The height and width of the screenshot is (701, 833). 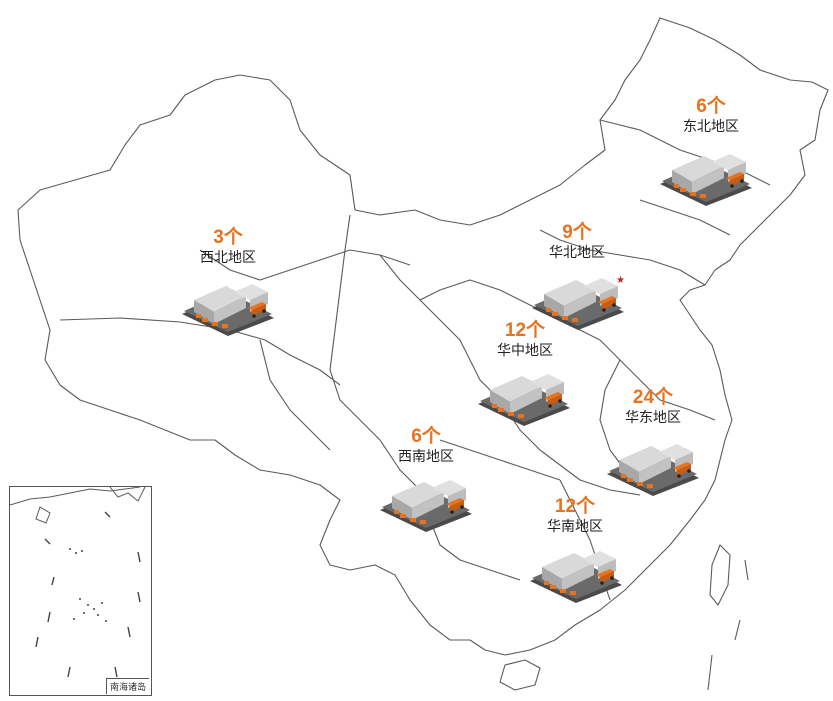 I want to click on region-name: 华中地区, so click(x=525, y=351).